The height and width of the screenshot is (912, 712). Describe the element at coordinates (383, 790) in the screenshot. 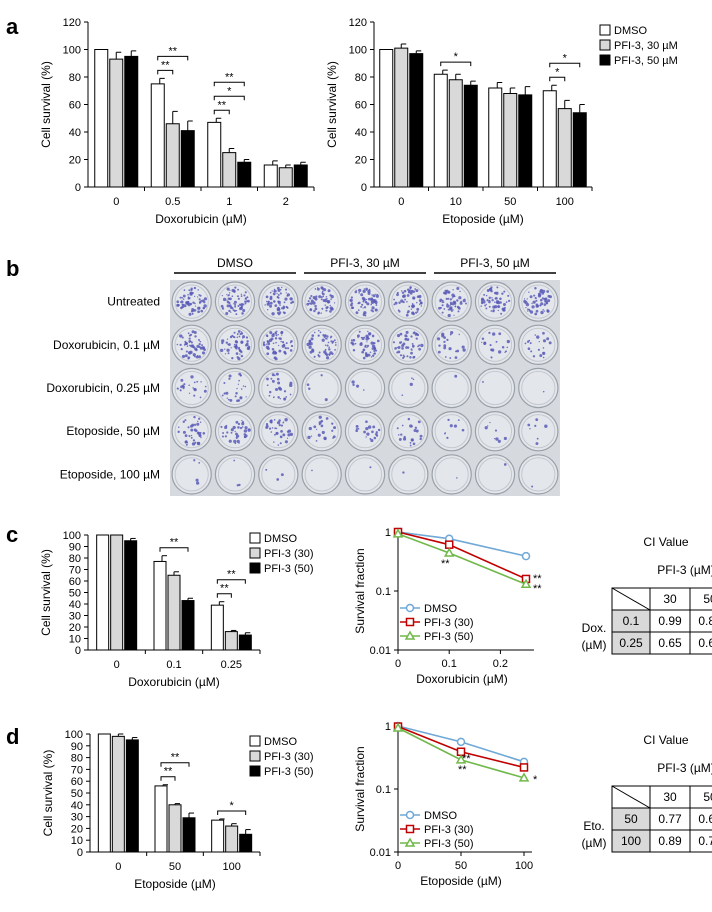

I see `y-tick-label: 0.1` at that location.